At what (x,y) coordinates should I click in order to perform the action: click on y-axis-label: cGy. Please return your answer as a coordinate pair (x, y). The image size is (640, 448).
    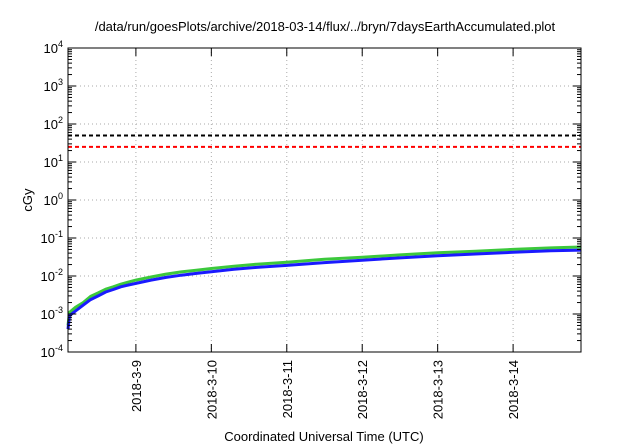
    Looking at the image, I should click on (27, 200).